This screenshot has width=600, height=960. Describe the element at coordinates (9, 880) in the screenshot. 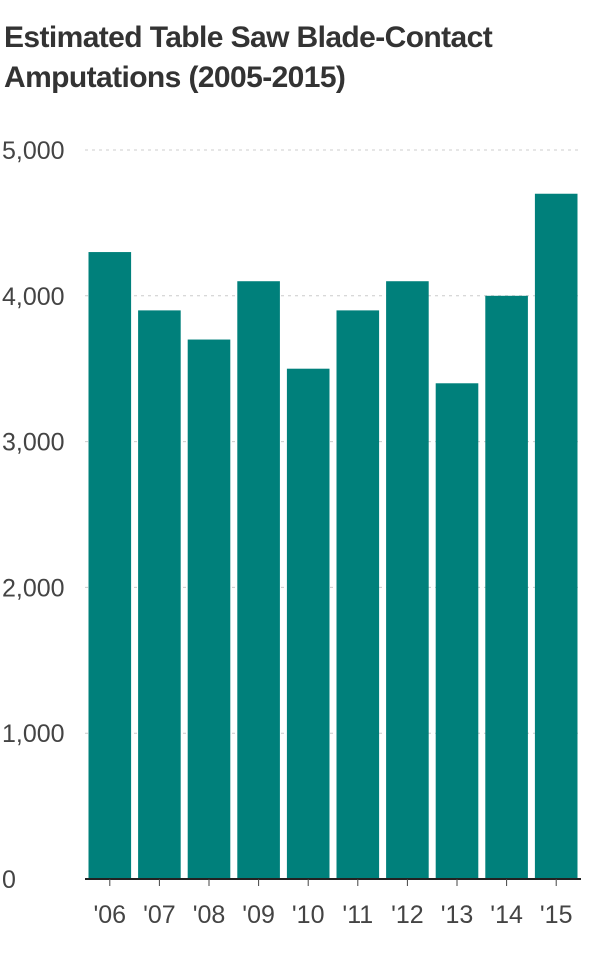

I see `y-tick-label: 0` at that location.